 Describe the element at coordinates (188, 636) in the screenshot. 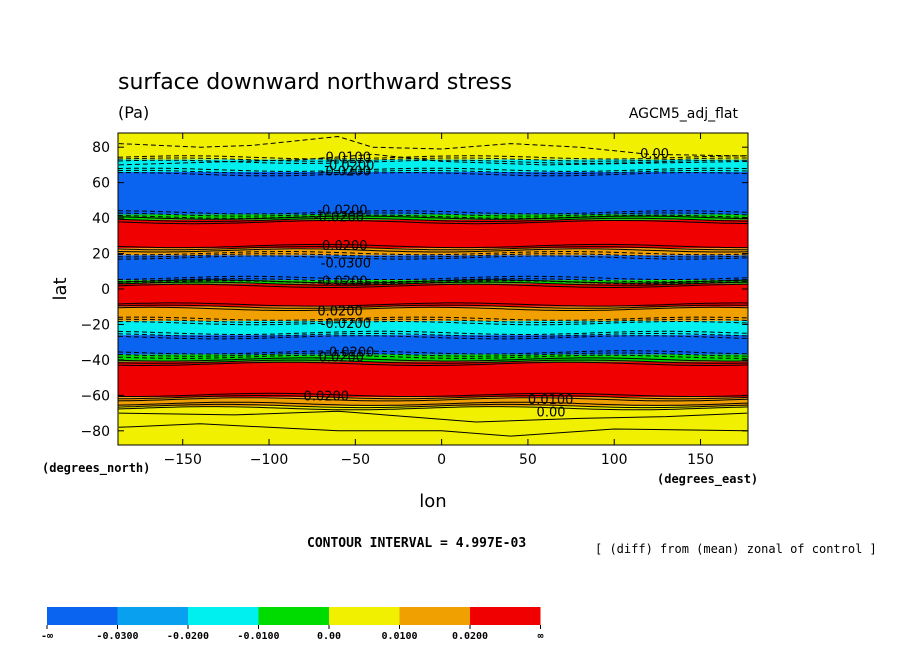

I see `colorbar-label-2: -0.0200` at that location.